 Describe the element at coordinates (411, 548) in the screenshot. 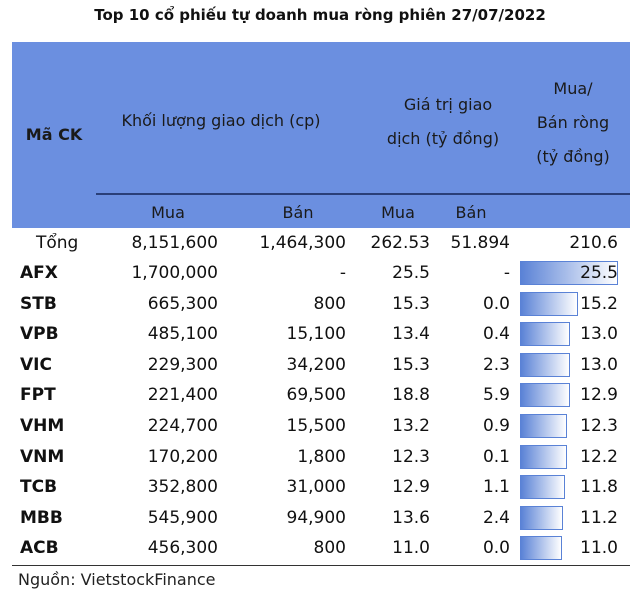

I see `val-buy-cell: 11.0` at that location.